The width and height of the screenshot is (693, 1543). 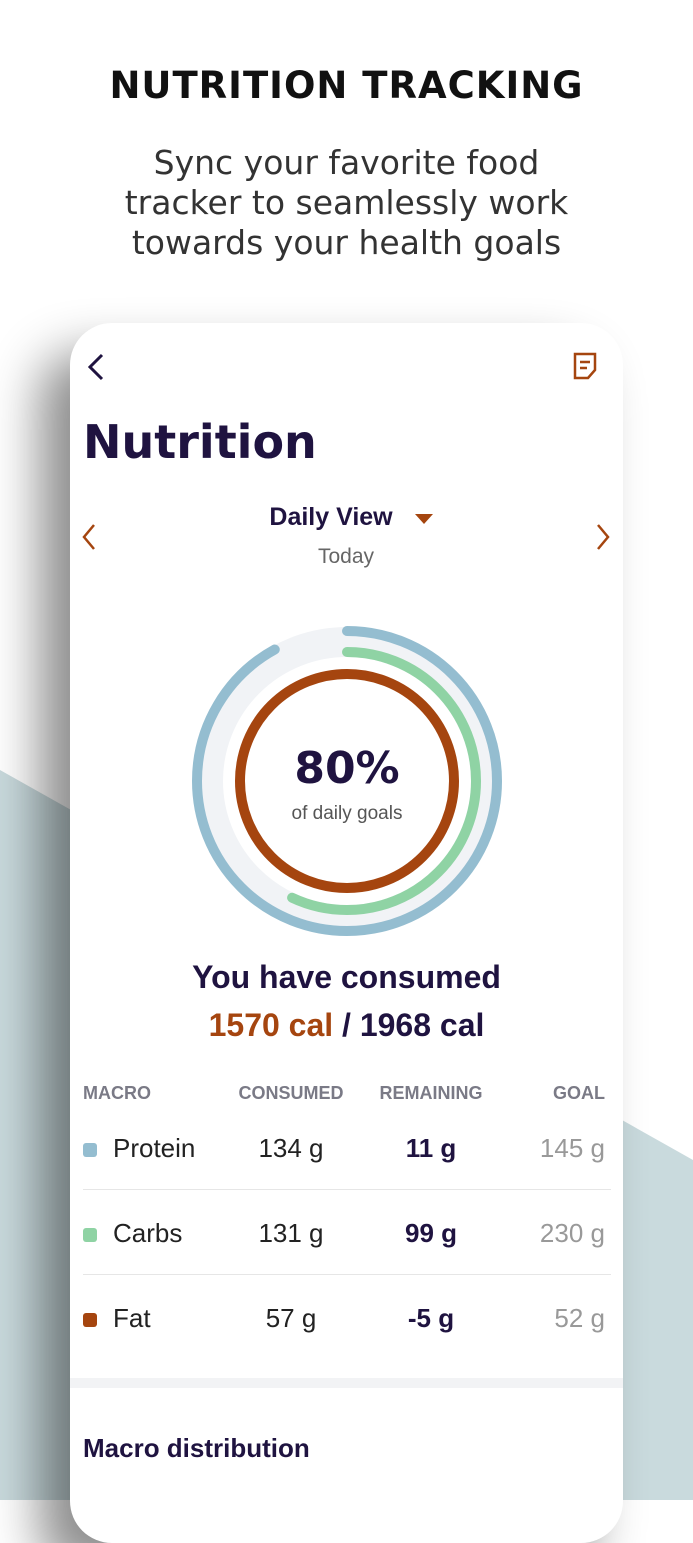 I want to click on cell: 99 g, so click(x=431, y=1233).